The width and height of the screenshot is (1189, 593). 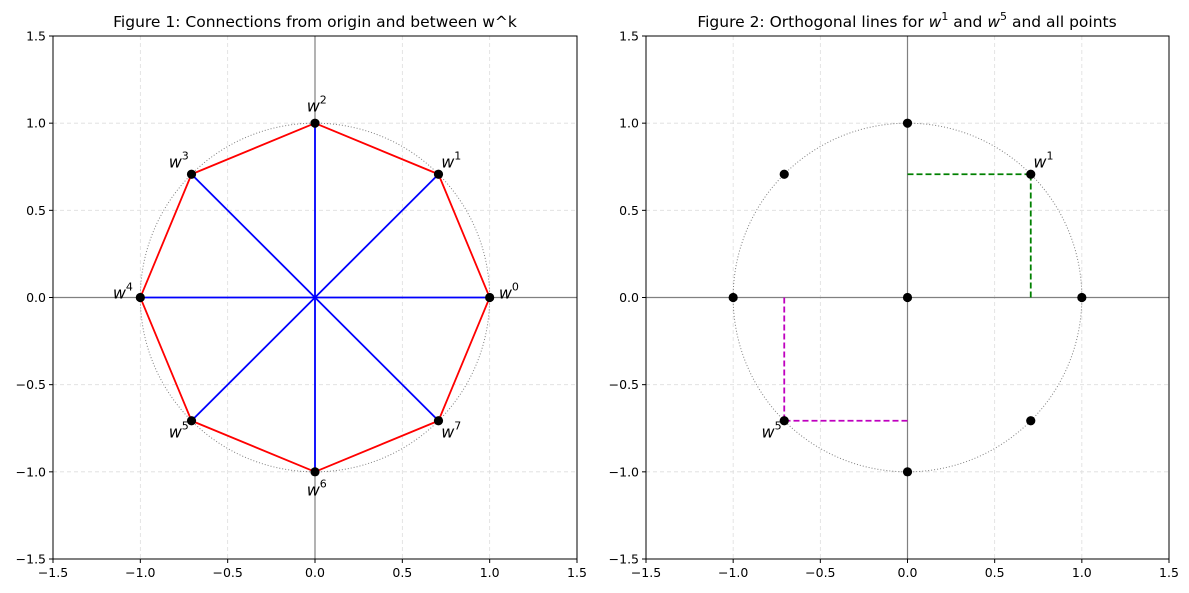 I want to click on point-label: w2, so click(x=317, y=105).